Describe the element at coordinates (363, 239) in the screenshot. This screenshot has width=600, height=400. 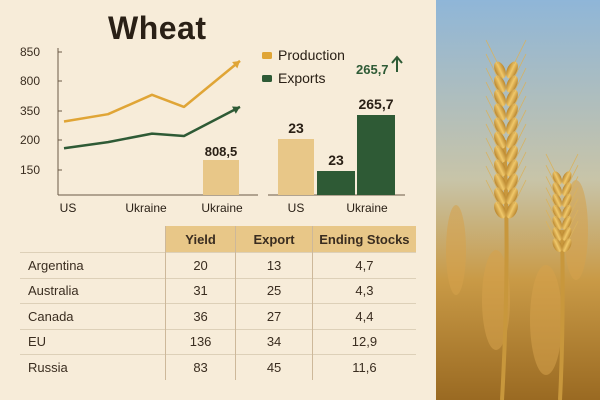
I see `table-header-ending-stocks: Ending Stocks` at that location.